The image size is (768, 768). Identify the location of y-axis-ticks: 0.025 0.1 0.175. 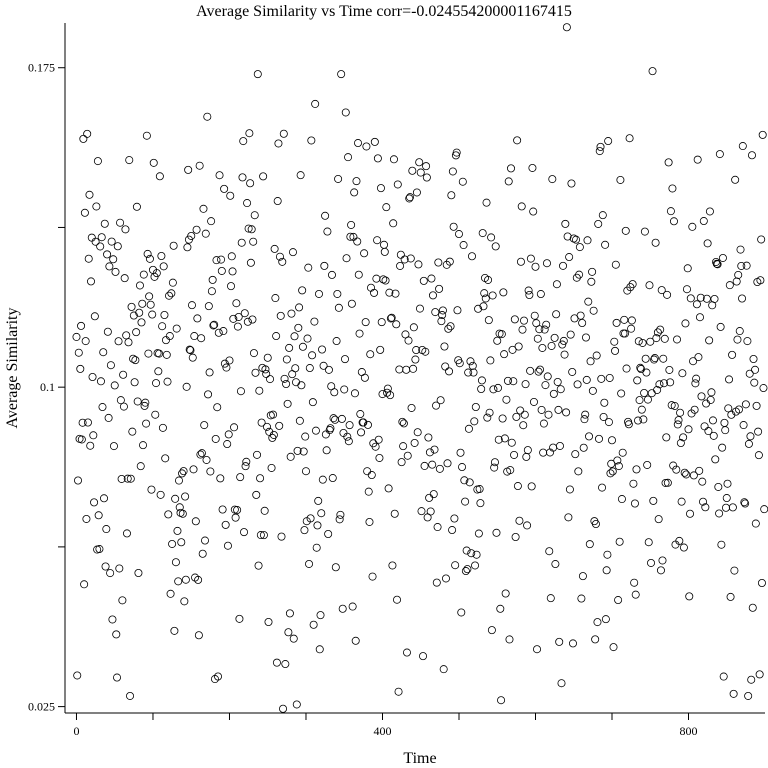
(46, 387).